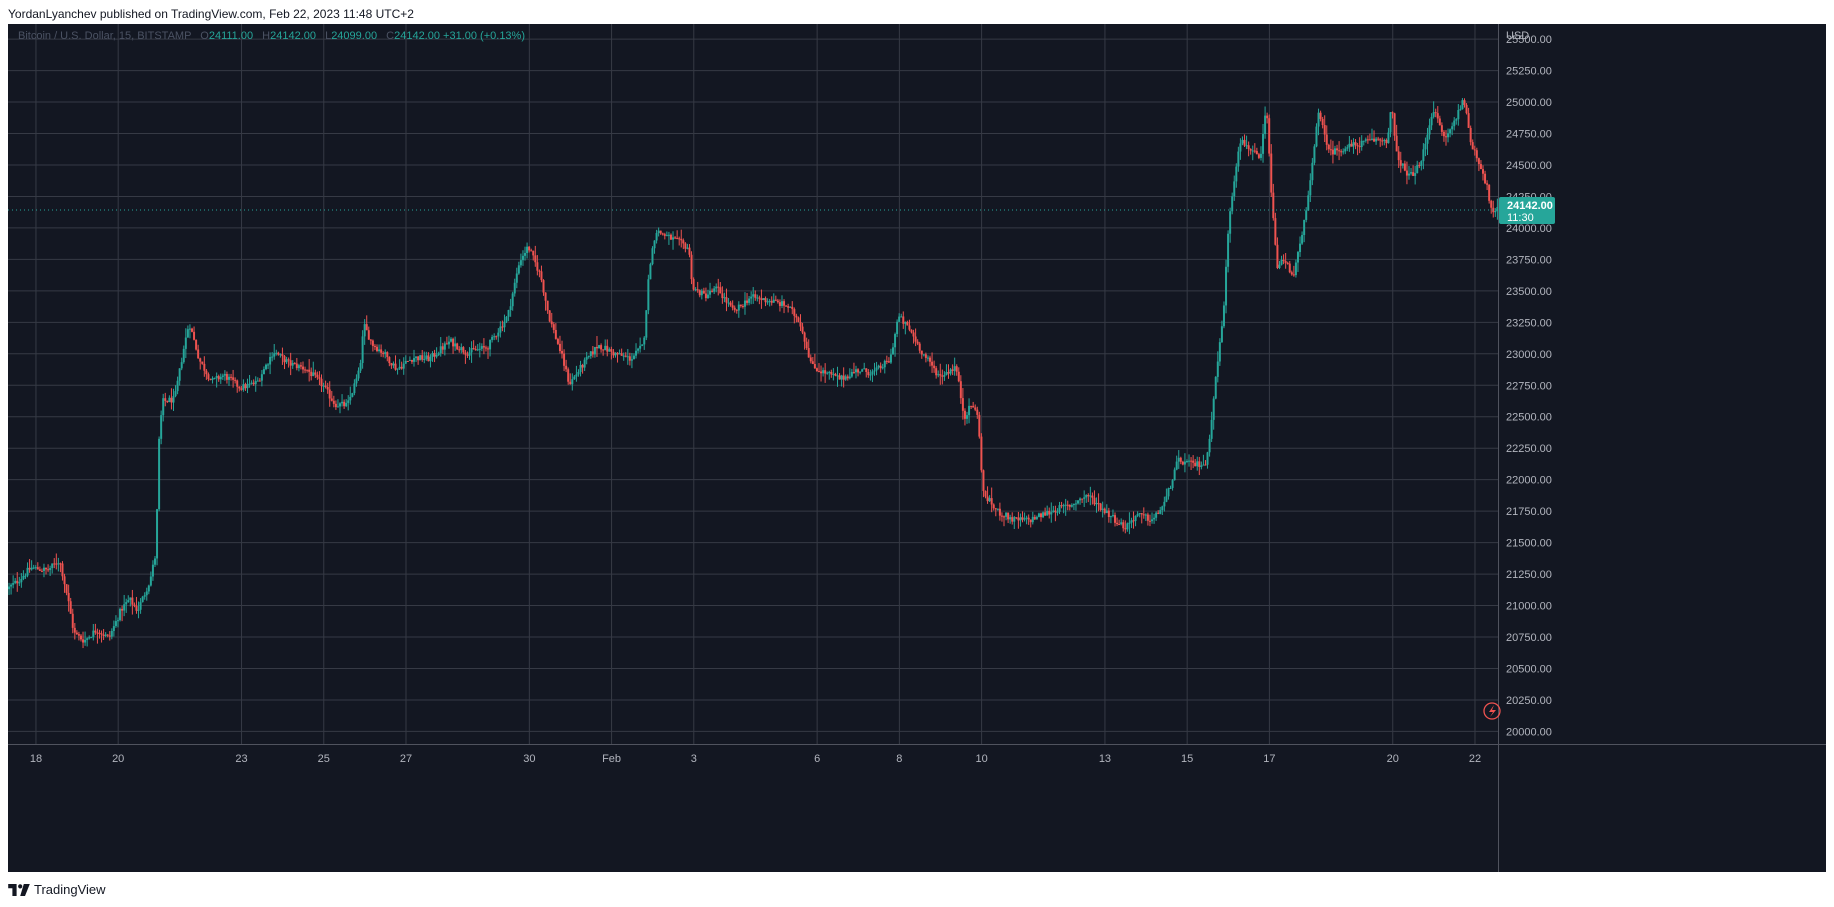 Image resolution: width=1834 pixels, height=907 pixels. I want to click on time-axis: 18 20 23 25 27 30 Feb 3 6 8 10 13 15 17 20 22, so click(917, 755).